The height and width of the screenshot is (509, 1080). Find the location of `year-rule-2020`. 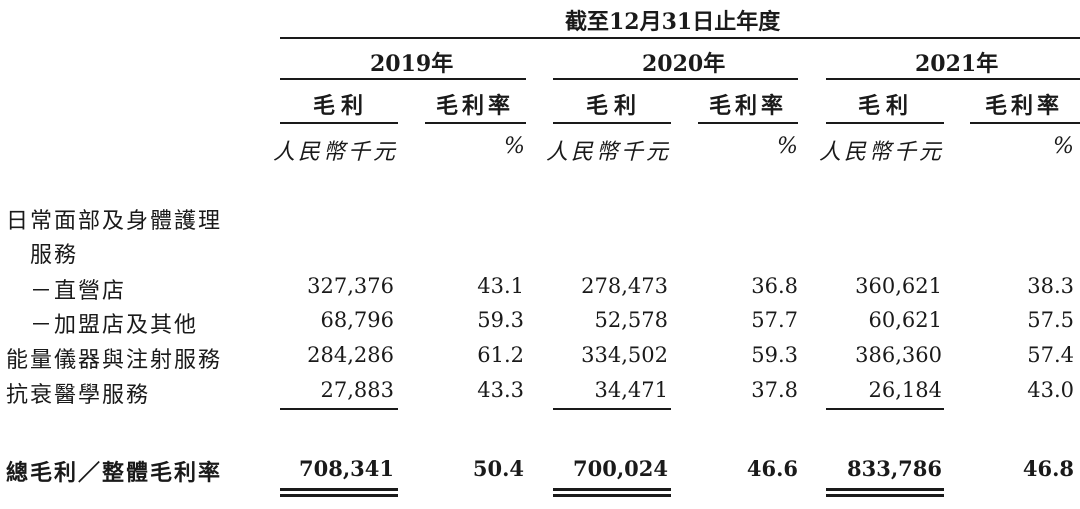

year-rule-2020 is located at coordinates (675, 79).